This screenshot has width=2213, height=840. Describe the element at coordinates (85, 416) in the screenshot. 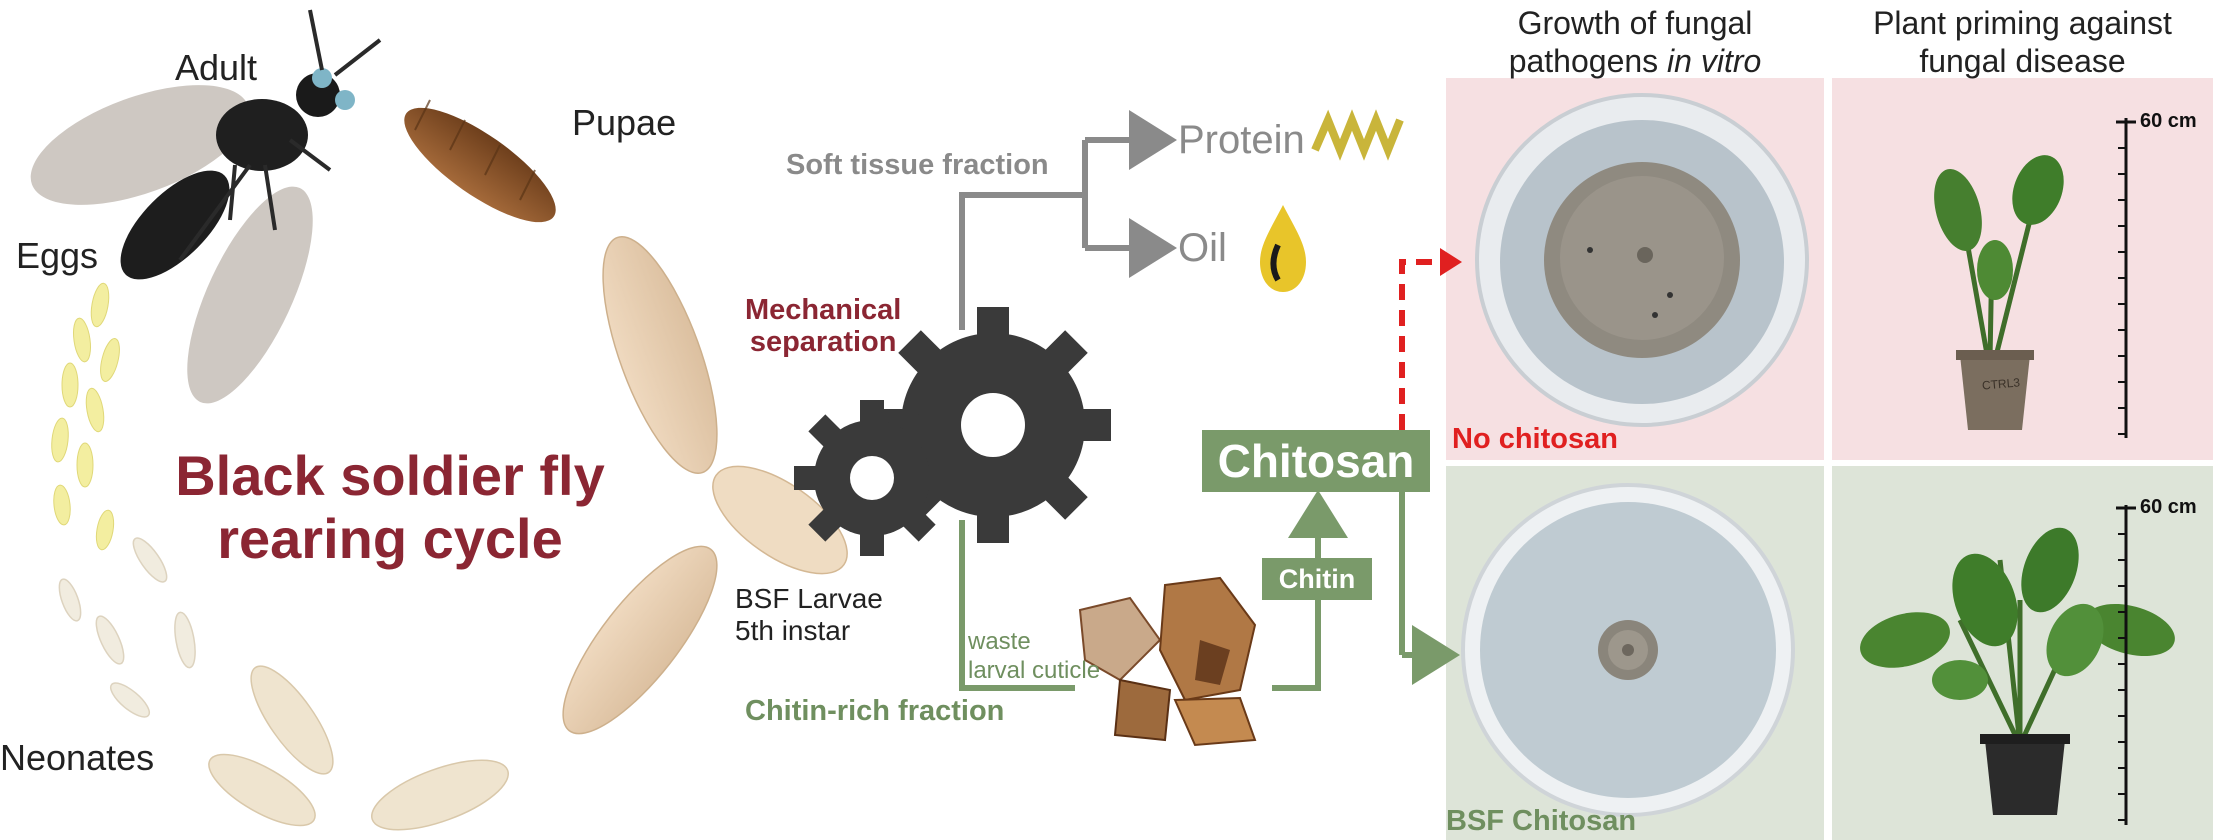

I see `eggs-cluster` at that location.